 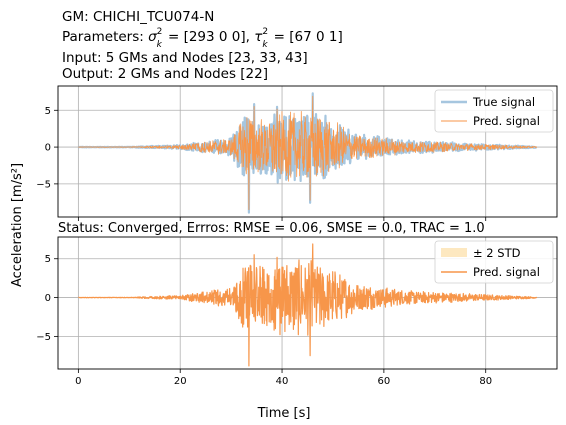 I want to click on sigma-symbol: σ, so click(x=152, y=37).